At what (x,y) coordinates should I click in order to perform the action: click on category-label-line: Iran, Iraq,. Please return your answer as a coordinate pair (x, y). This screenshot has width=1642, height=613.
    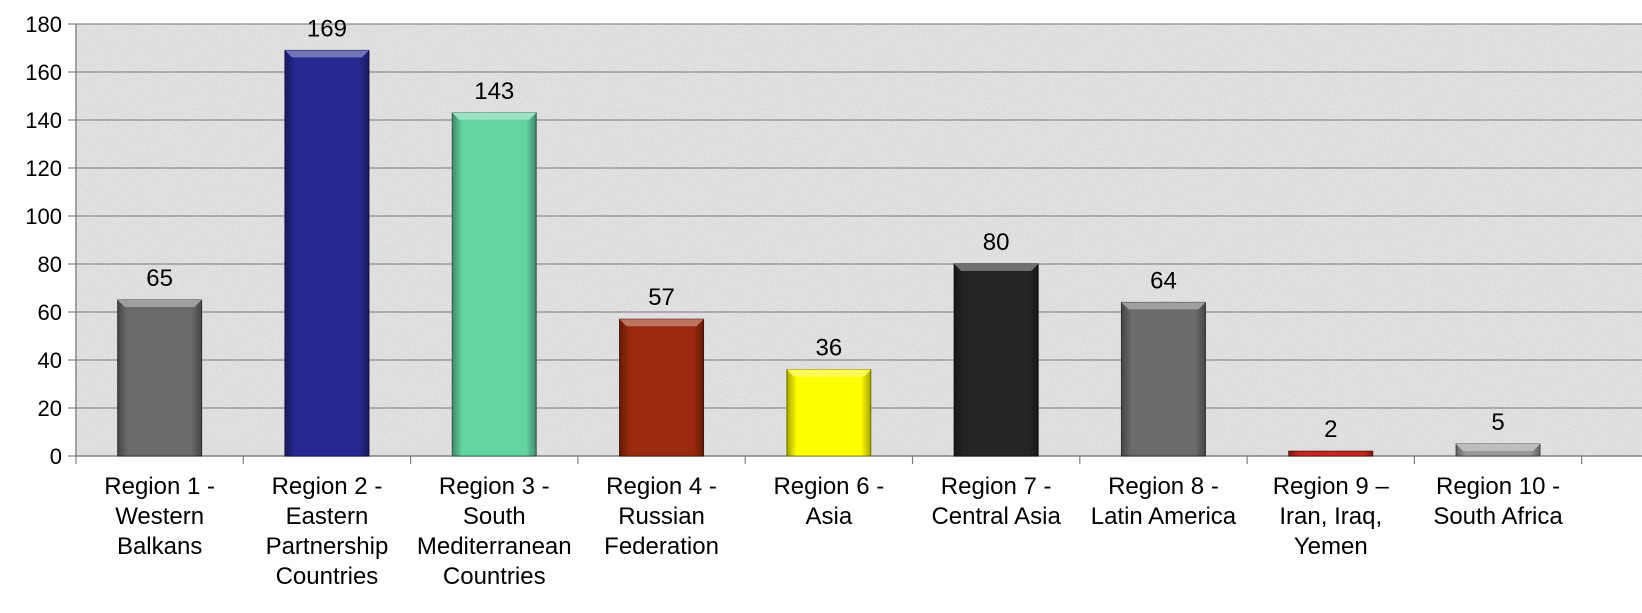
    Looking at the image, I should click on (1330, 516).